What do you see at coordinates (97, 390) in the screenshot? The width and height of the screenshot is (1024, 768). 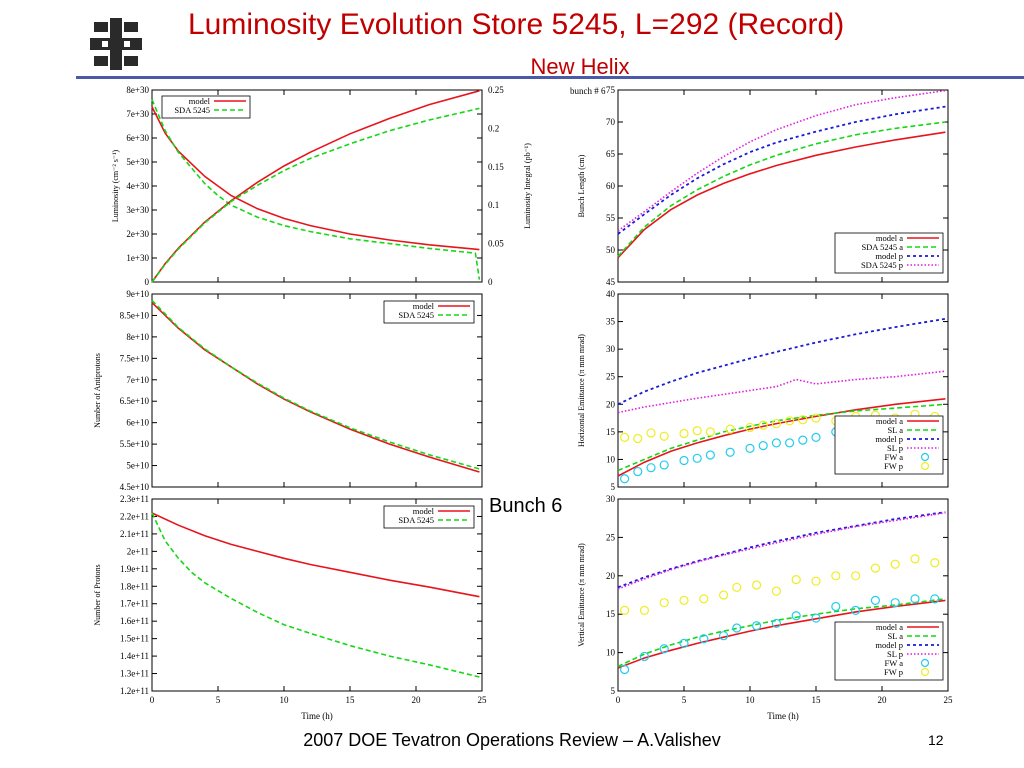 I see `antiprotons-y-axis-label: Number of Antiprotons` at bounding box center [97, 390].